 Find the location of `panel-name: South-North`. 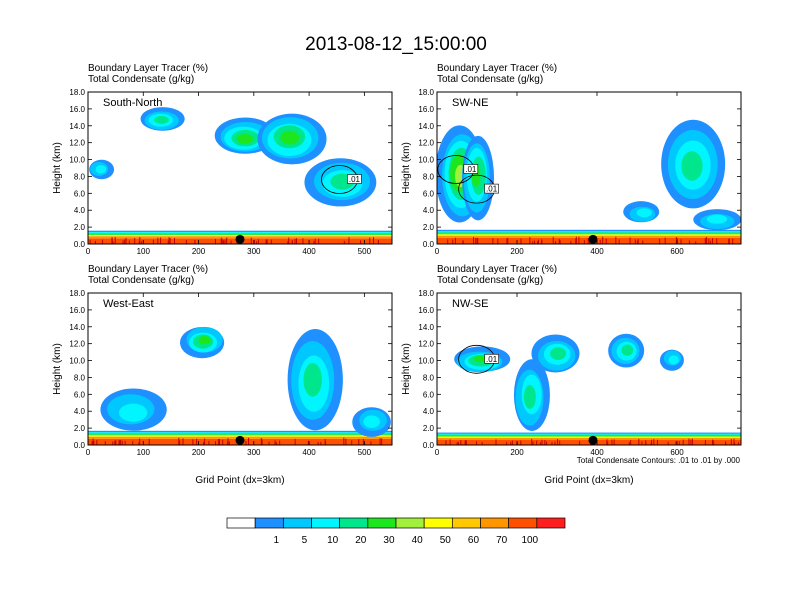

panel-name: South-North is located at coordinates (132, 103).